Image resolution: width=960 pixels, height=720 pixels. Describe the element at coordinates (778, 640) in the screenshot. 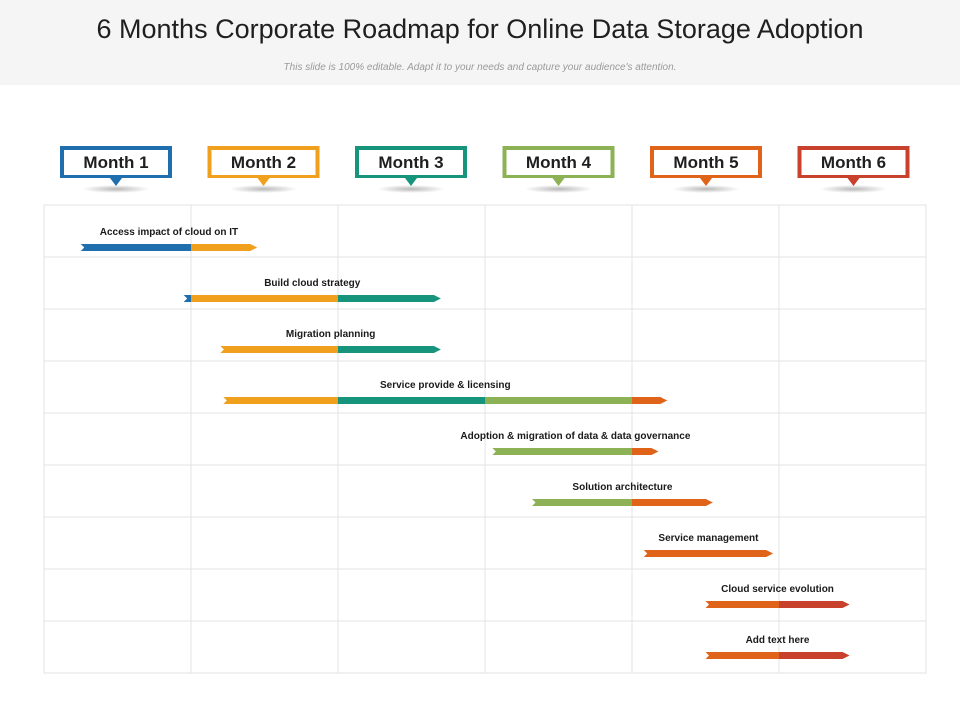

I see `task-label: Add text here` at that location.